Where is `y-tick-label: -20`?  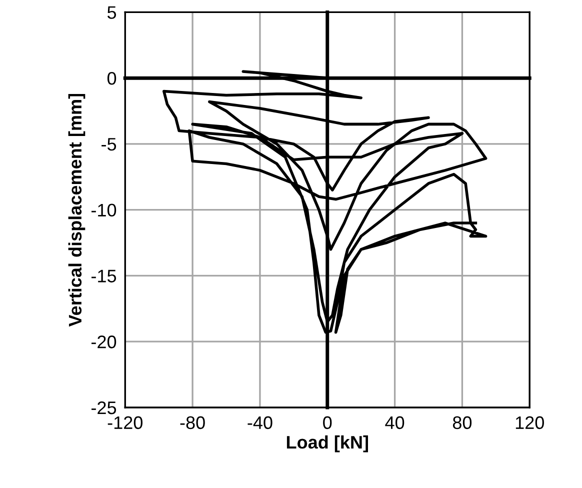
y-tick-label: -20 is located at coordinates (104, 342).